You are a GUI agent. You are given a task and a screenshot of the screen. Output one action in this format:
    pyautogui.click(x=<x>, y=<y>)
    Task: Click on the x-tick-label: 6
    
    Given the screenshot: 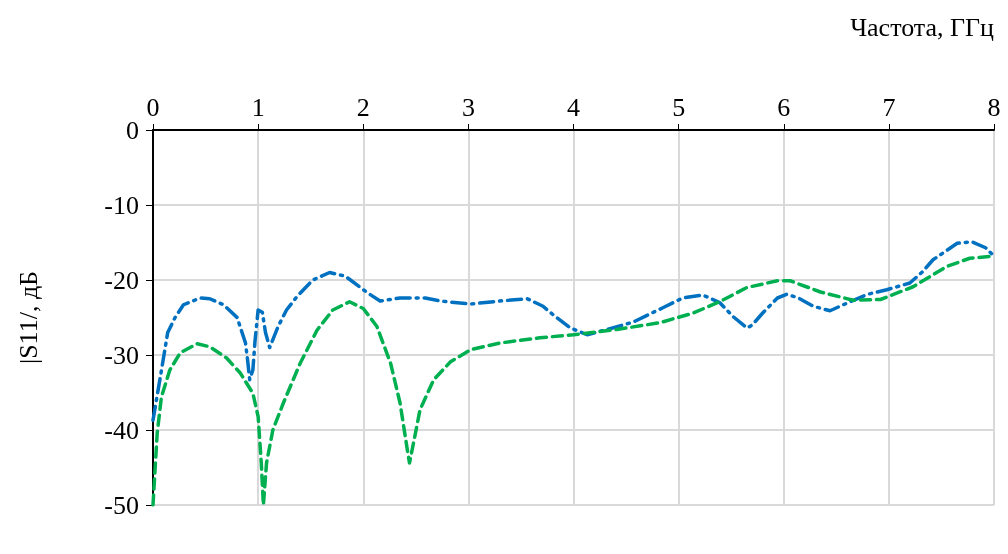 What is the action you would take?
    pyautogui.click(x=784, y=107)
    